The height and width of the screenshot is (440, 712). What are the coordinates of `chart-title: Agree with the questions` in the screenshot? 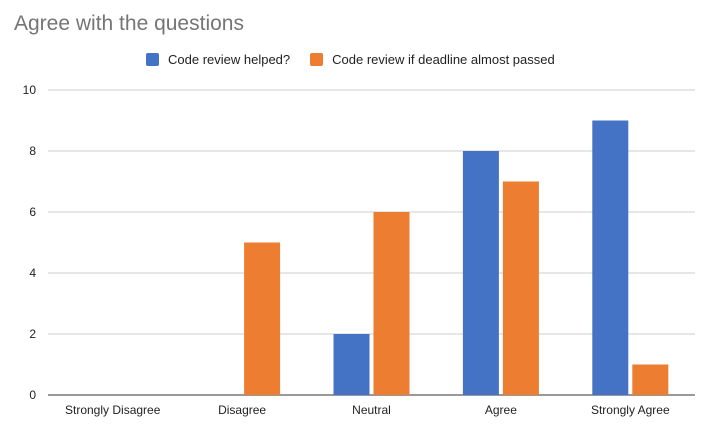 It's located at (129, 23).